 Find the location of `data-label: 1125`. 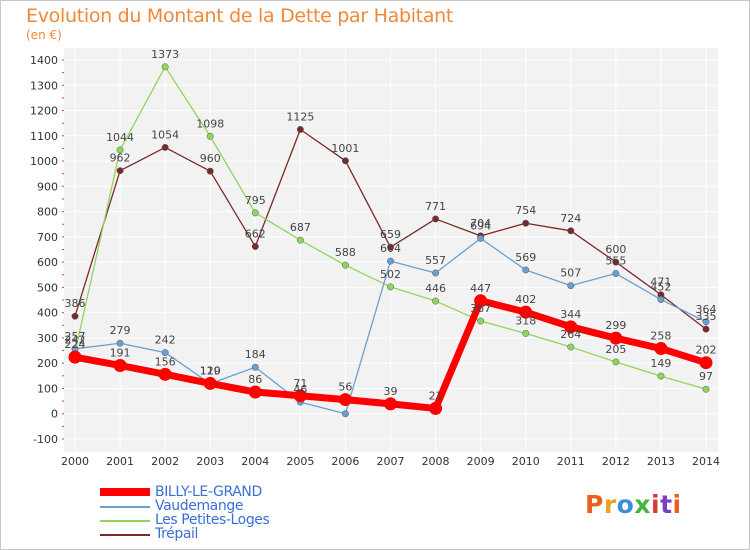

data-label: 1125 is located at coordinates (300, 116).